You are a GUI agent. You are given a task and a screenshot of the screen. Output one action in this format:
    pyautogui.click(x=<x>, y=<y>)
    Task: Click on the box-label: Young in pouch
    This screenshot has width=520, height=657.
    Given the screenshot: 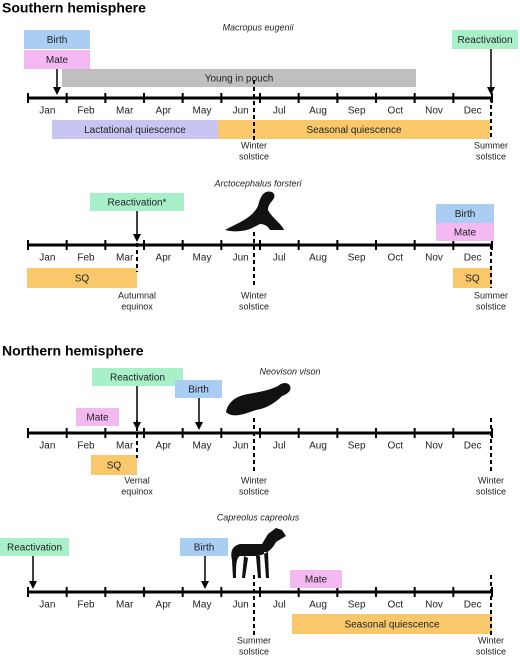 What is the action you would take?
    pyautogui.click(x=239, y=79)
    